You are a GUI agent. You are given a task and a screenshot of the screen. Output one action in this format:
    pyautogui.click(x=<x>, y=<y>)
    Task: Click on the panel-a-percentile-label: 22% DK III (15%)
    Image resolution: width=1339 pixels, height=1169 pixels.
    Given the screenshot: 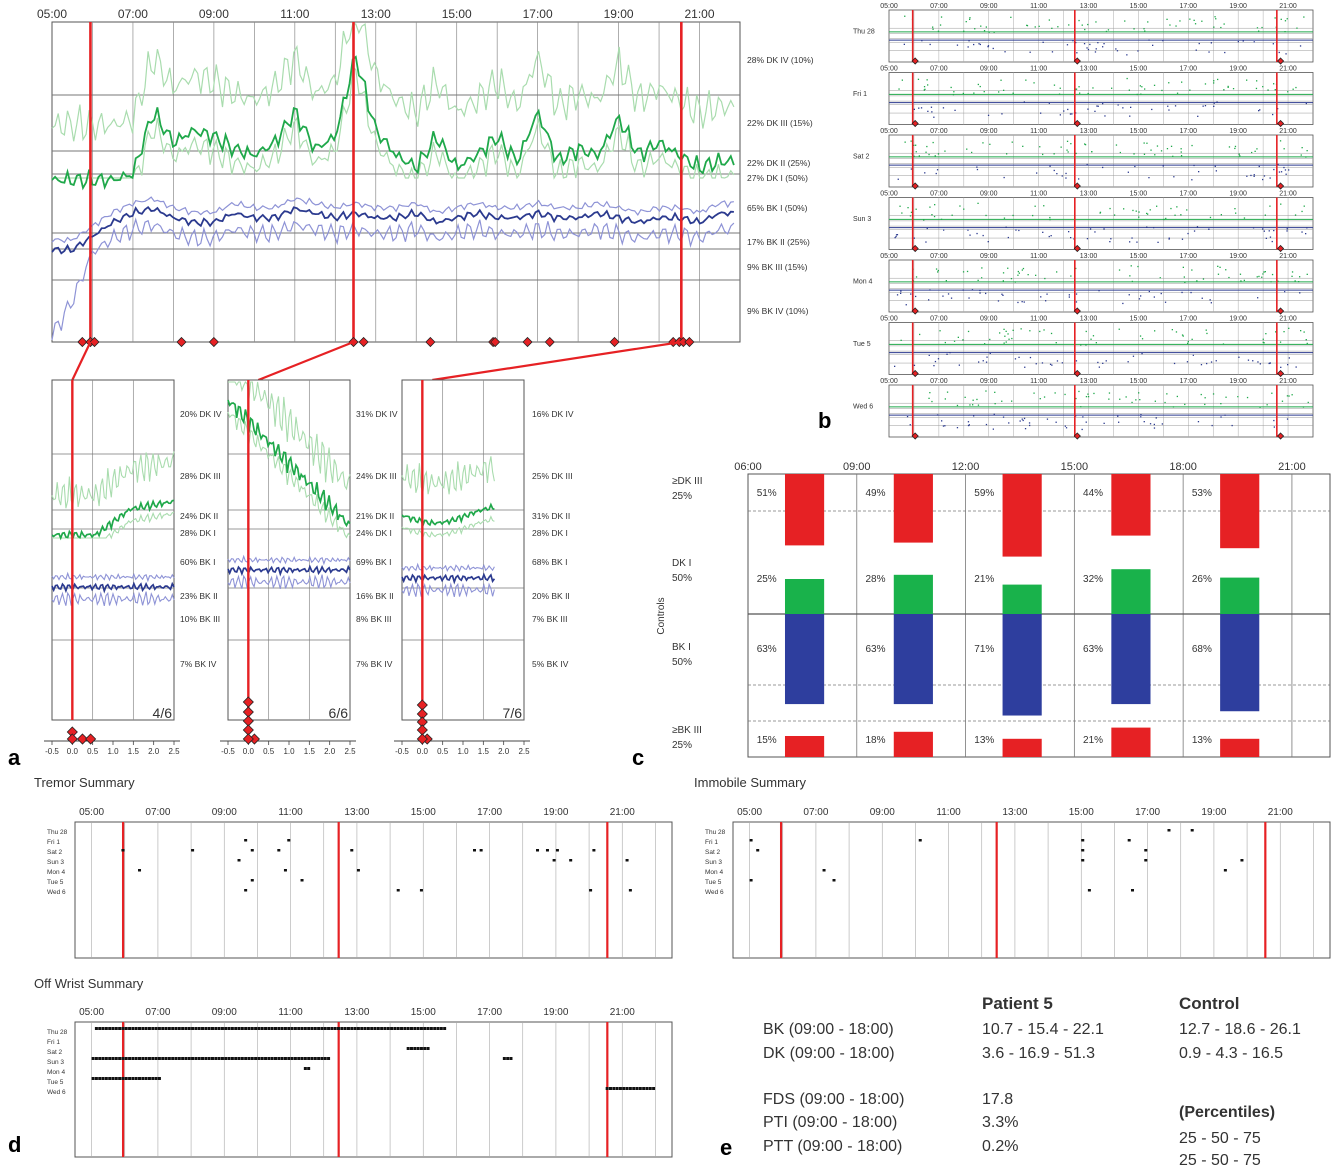 What is the action you would take?
    pyautogui.click(x=780, y=123)
    